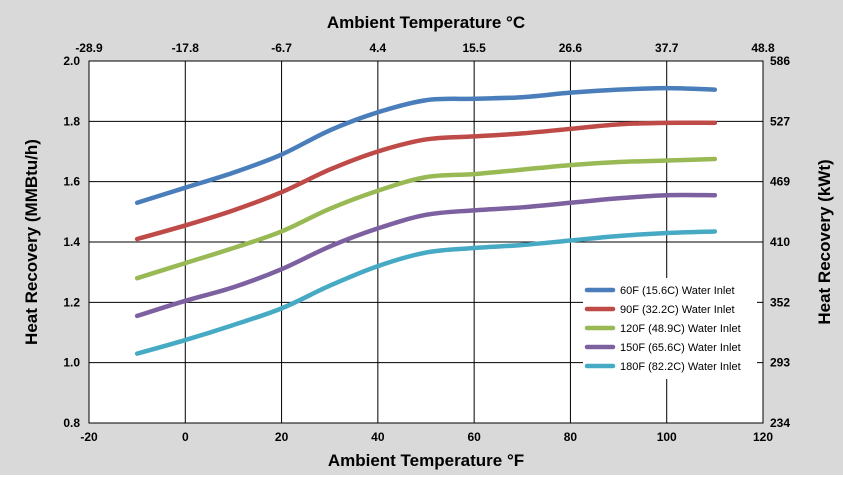 This screenshot has height=480, width=843. What do you see at coordinates (677, 310) in the screenshot?
I see `legend-label: 90F (32.2C) Water Inlet` at bounding box center [677, 310].